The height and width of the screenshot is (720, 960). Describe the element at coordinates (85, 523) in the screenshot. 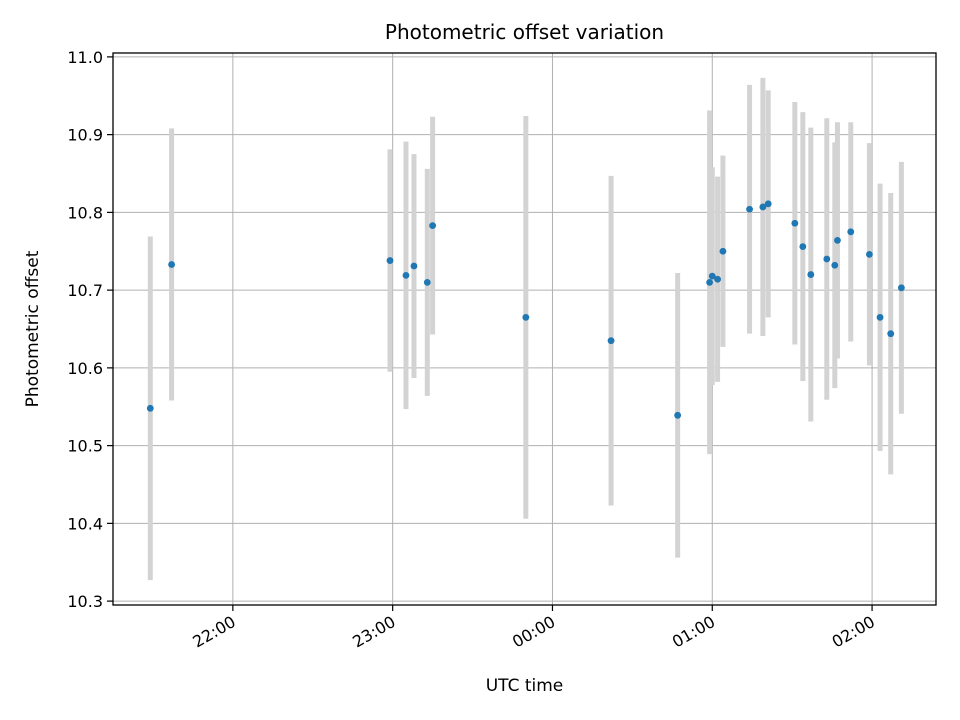

I see `y-tick-label: 10.4` at that location.